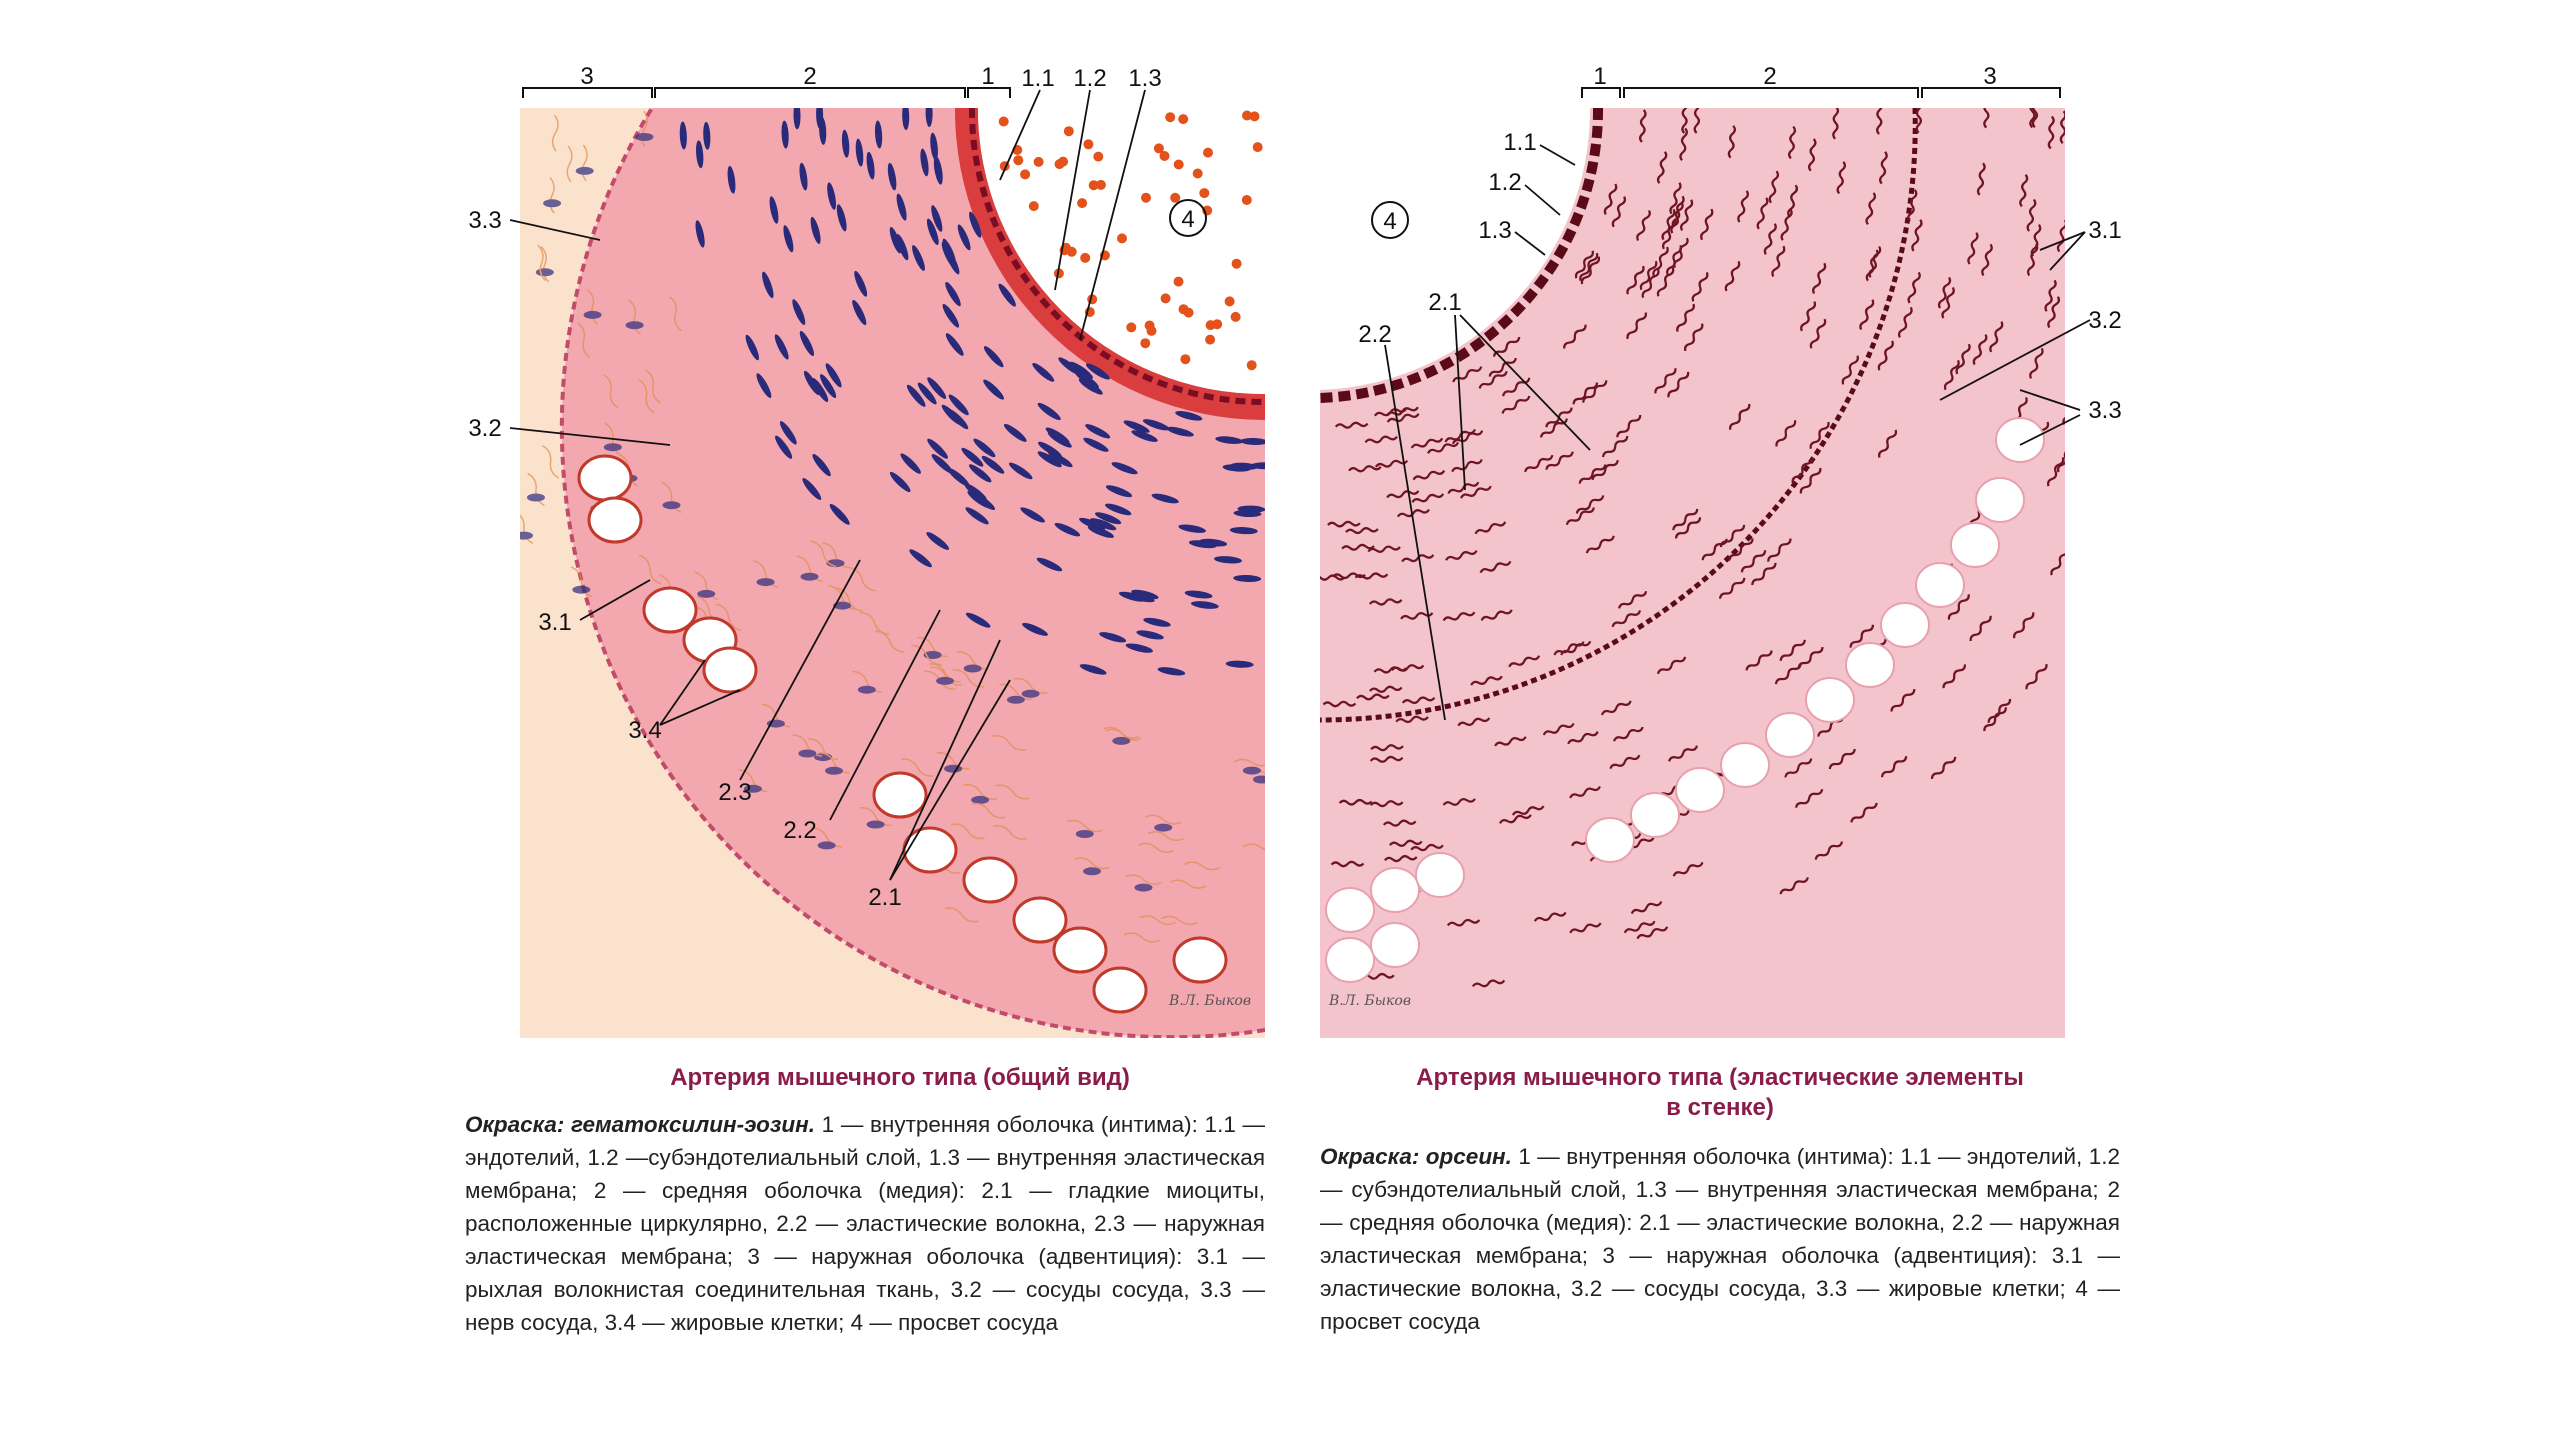 The height and width of the screenshot is (1440, 2560). What do you see at coordinates (827, 485) in the screenshot?
I see `left-leader-lines` at bounding box center [827, 485].